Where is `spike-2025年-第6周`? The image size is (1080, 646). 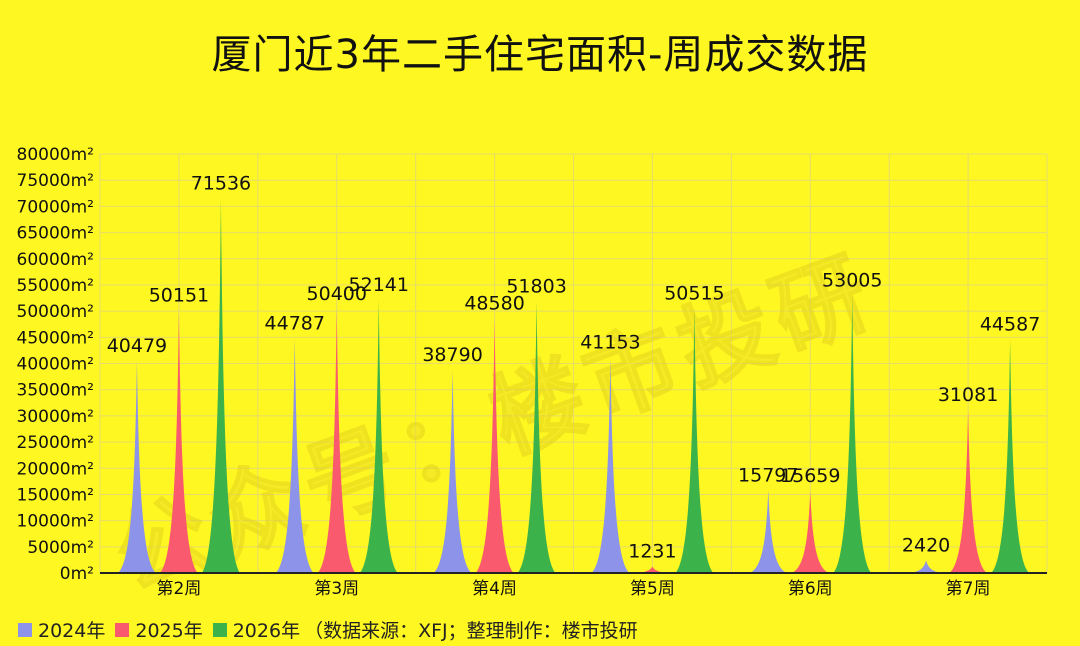 spike-2025年-第6周 is located at coordinates (810, 531).